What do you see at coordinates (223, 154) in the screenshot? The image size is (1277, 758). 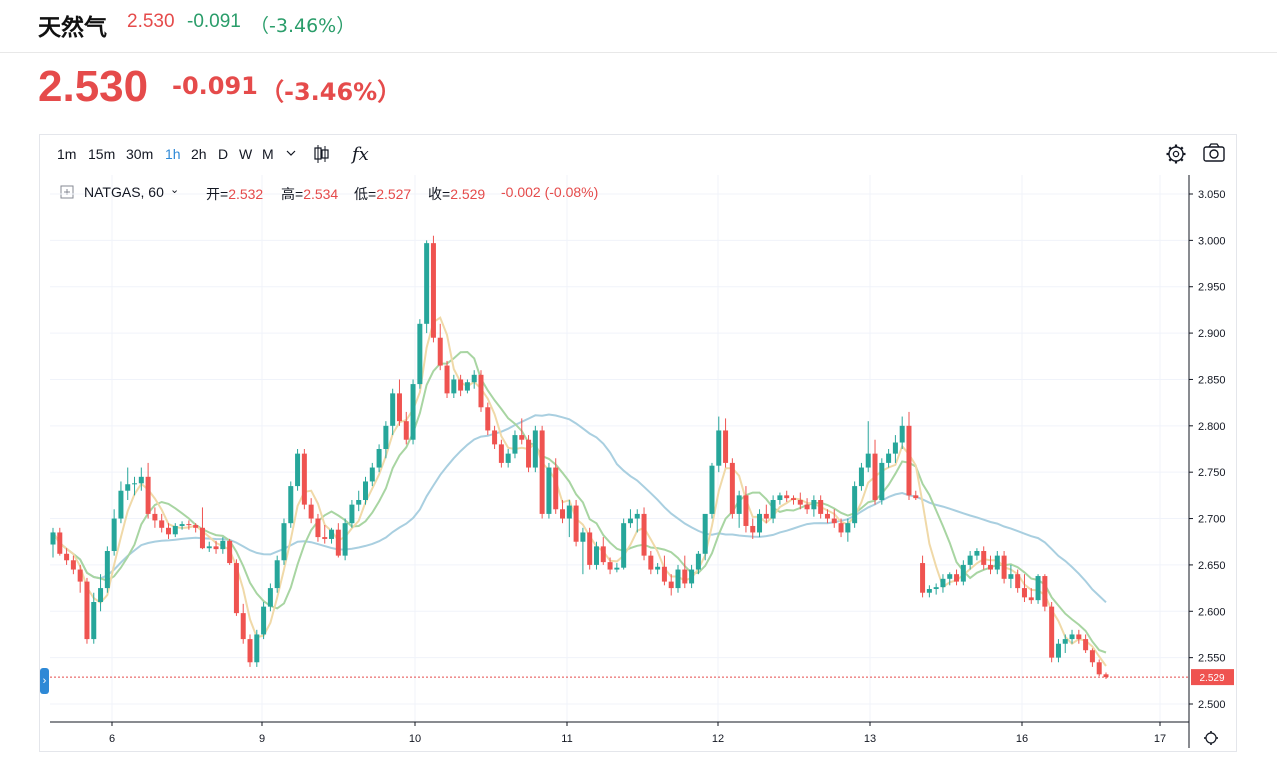 I see `interval-d: D` at bounding box center [223, 154].